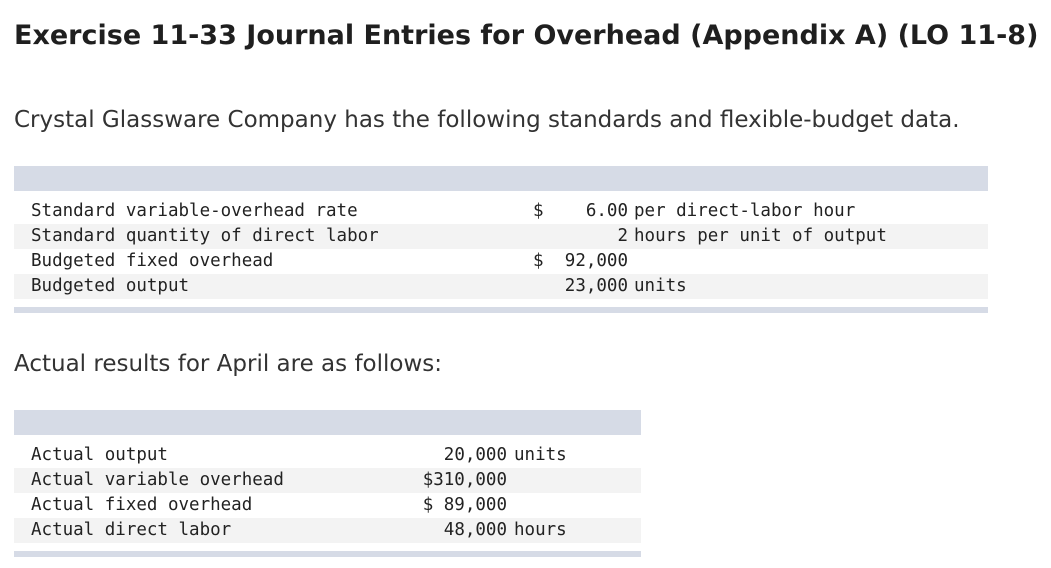 Image resolution: width=1051 pixels, height=568 pixels. I want to click on row-label: Budgeted output, so click(110, 286).